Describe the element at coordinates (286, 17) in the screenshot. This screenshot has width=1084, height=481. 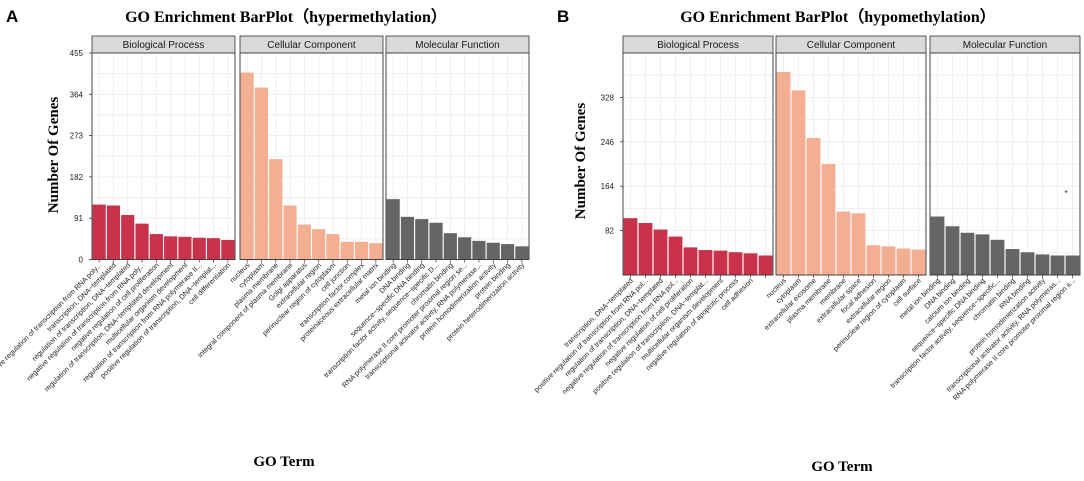
I see `chart-title: GO Enrichment BarPlot（hypermethylation）` at that location.